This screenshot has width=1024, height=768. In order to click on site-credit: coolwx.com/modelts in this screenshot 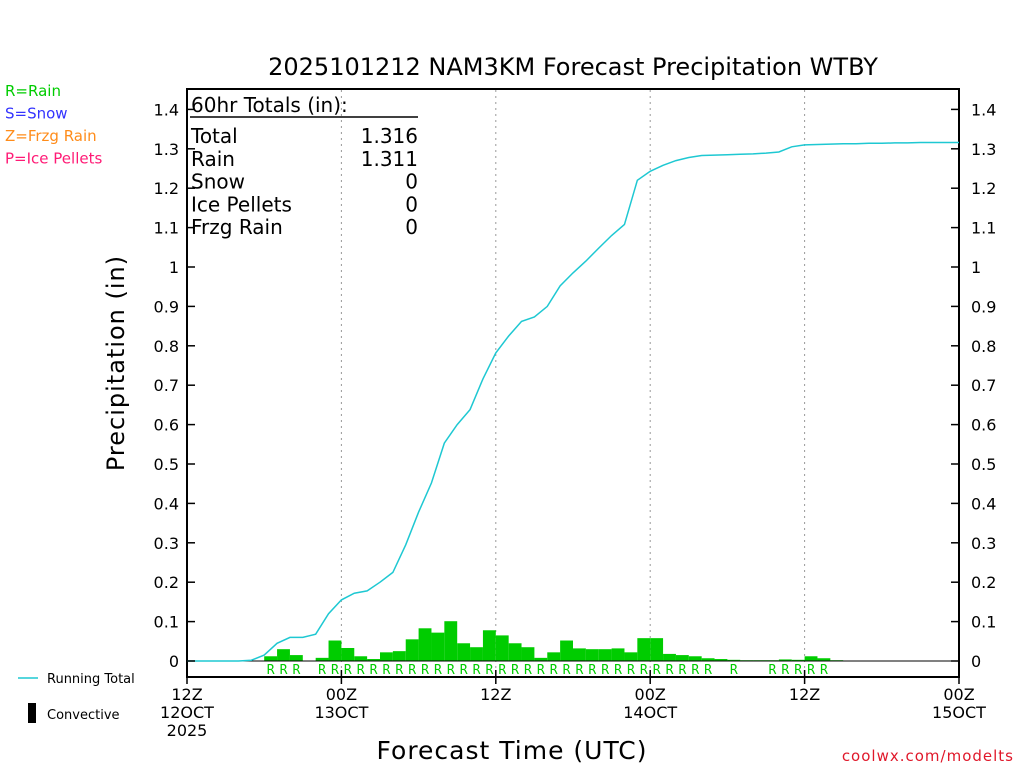, I will do `click(928, 756)`.